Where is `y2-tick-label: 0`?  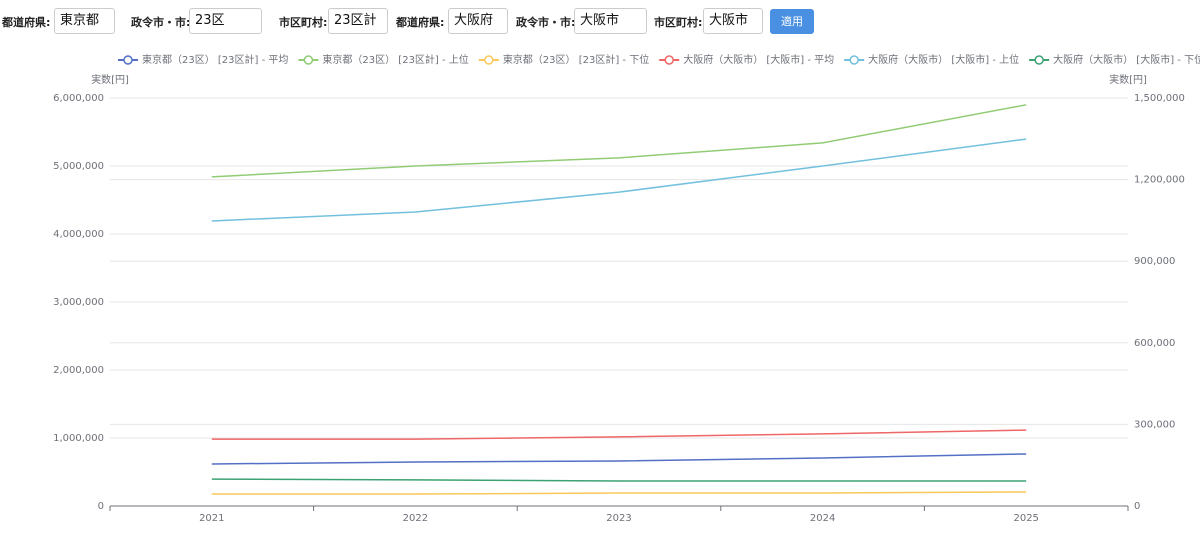
y2-tick-label: 0 is located at coordinates (1137, 506).